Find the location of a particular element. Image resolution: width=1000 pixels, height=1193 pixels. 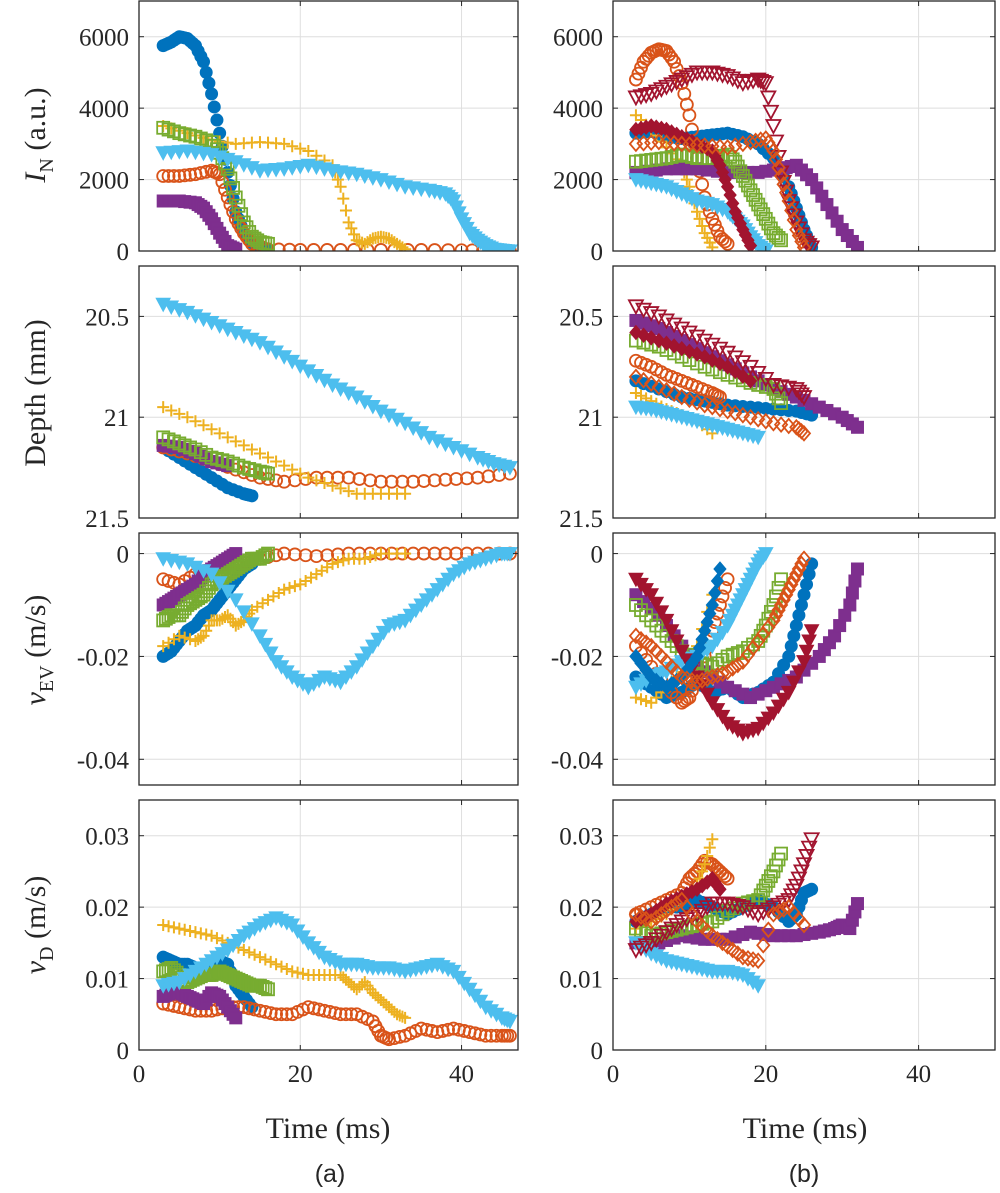

ylabel-depth: Depth (mm) is located at coordinates (35, 392).